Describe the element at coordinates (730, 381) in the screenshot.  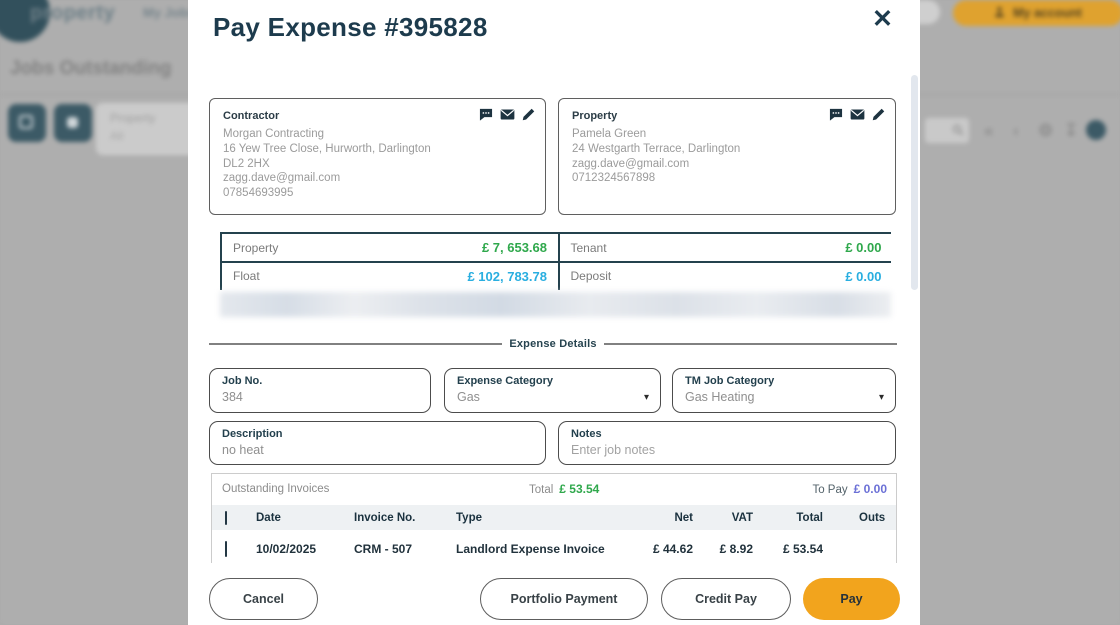
I see `tm-job-category-label: TM Job Category` at that location.